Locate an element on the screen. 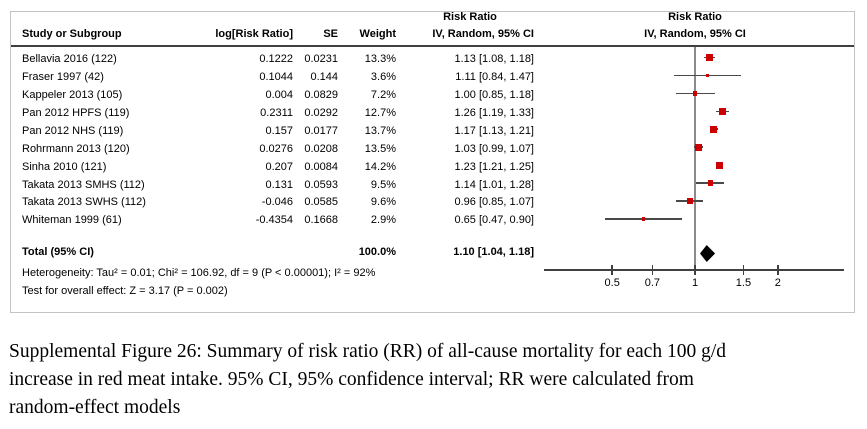  ci-text: 1.13 [1.08, 1.18] is located at coordinates (494, 59).